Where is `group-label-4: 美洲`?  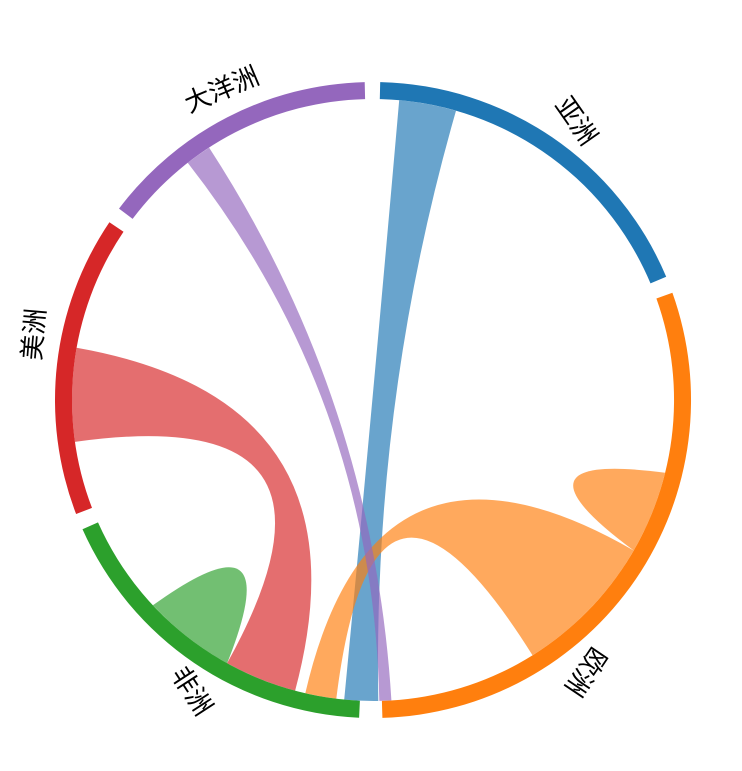 group-label-4: 美洲 is located at coordinates (35, 334).